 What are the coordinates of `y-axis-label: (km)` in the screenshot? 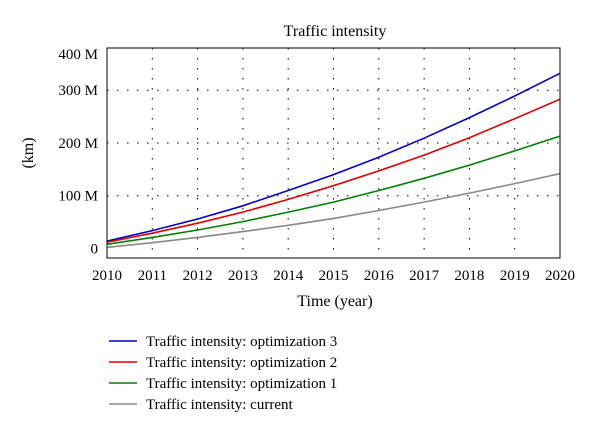 It's located at (28, 152).